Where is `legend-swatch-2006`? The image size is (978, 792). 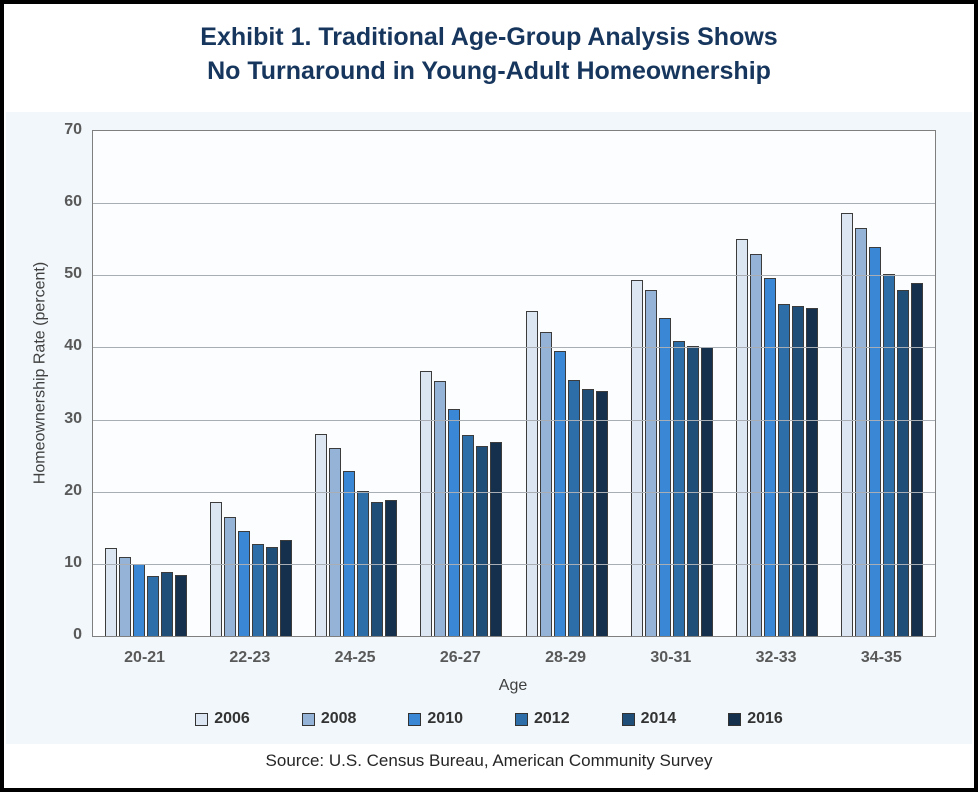 legend-swatch-2006 is located at coordinates (202, 719).